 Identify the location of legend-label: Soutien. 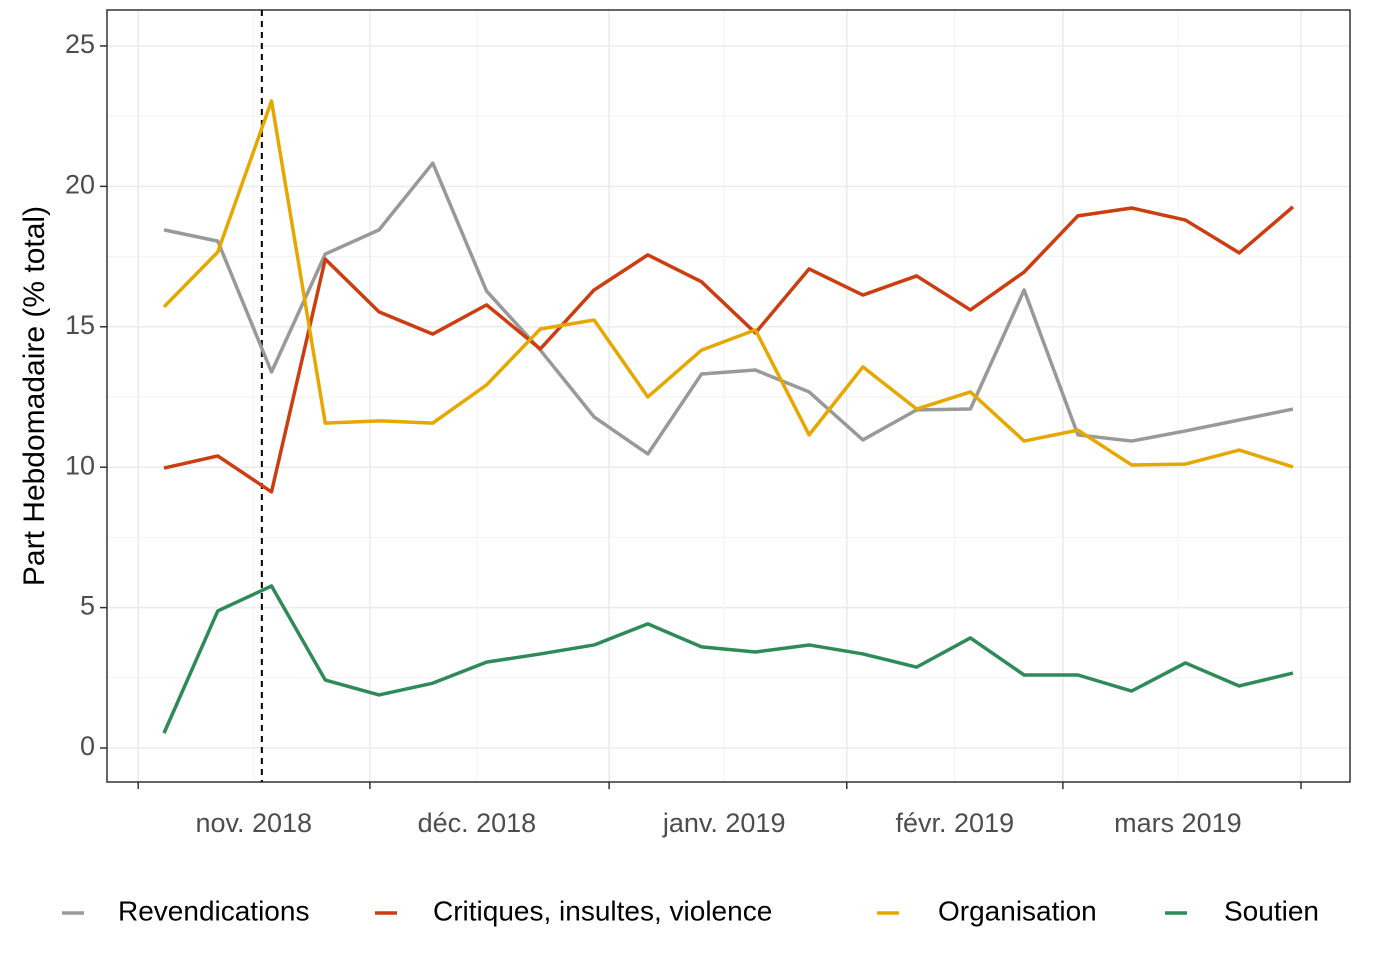
(1271, 910).